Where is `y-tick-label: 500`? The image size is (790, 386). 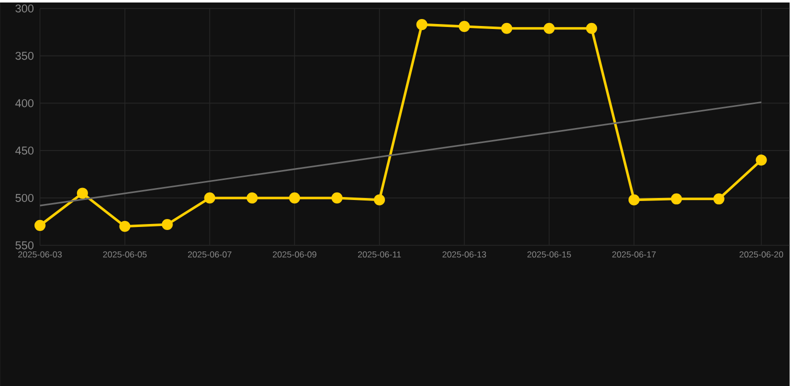
y-tick-label: 500 is located at coordinates (25, 198).